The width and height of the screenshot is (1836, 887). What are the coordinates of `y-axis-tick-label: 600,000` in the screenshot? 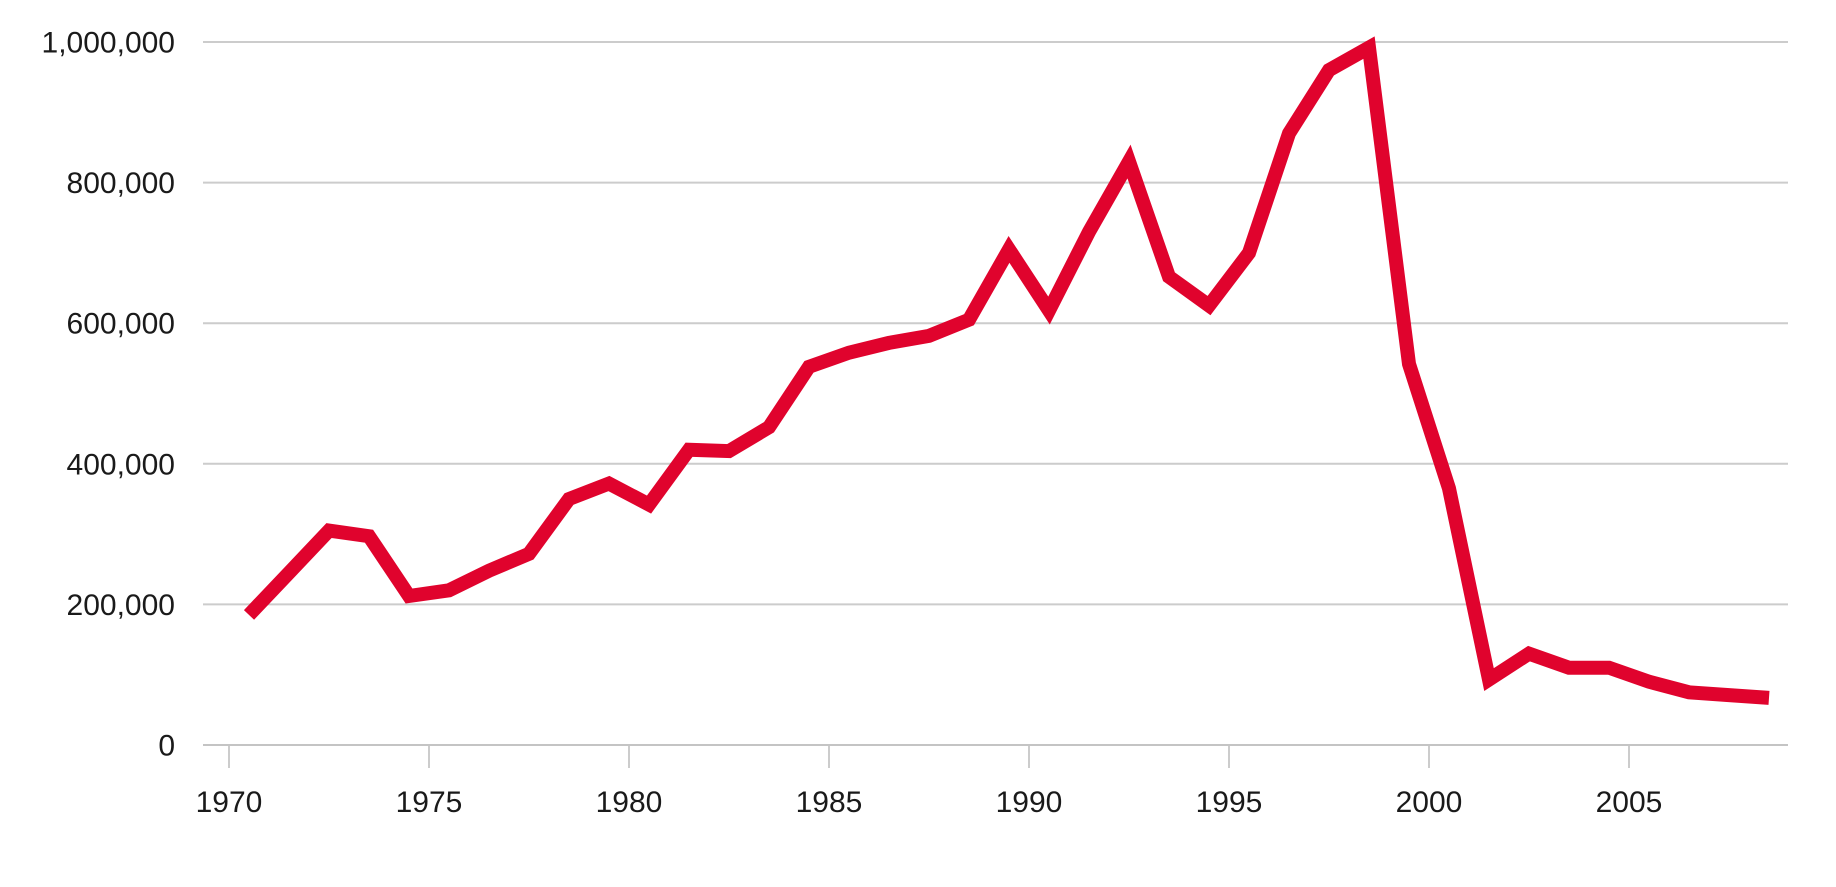 It's located at (121, 324).